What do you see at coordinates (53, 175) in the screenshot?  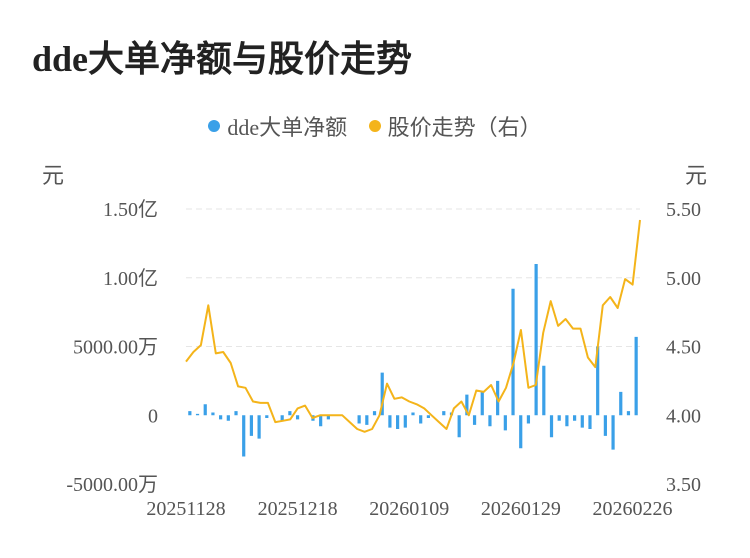 I see `left-axis-unit: 元` at bounding box center [53, 175].